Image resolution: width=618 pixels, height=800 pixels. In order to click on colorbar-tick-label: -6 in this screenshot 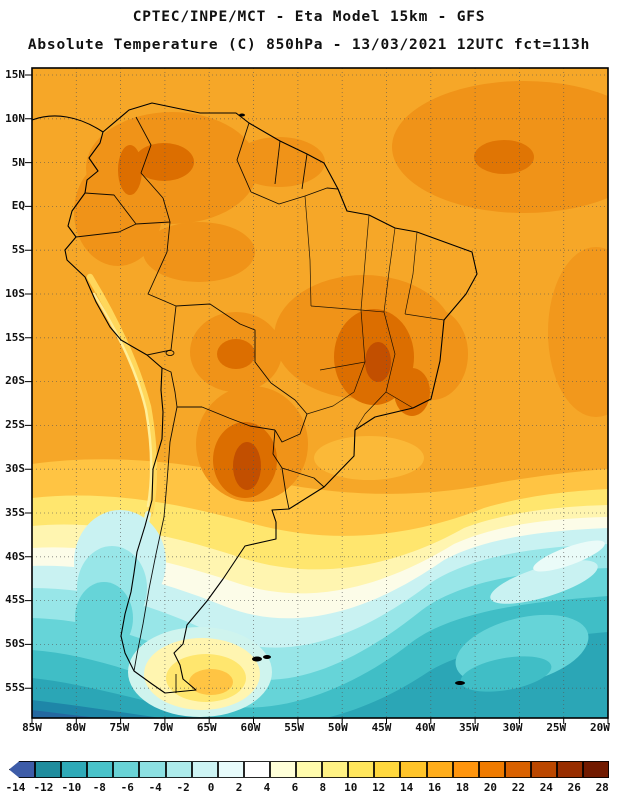, I will do `click(127, 787)`.